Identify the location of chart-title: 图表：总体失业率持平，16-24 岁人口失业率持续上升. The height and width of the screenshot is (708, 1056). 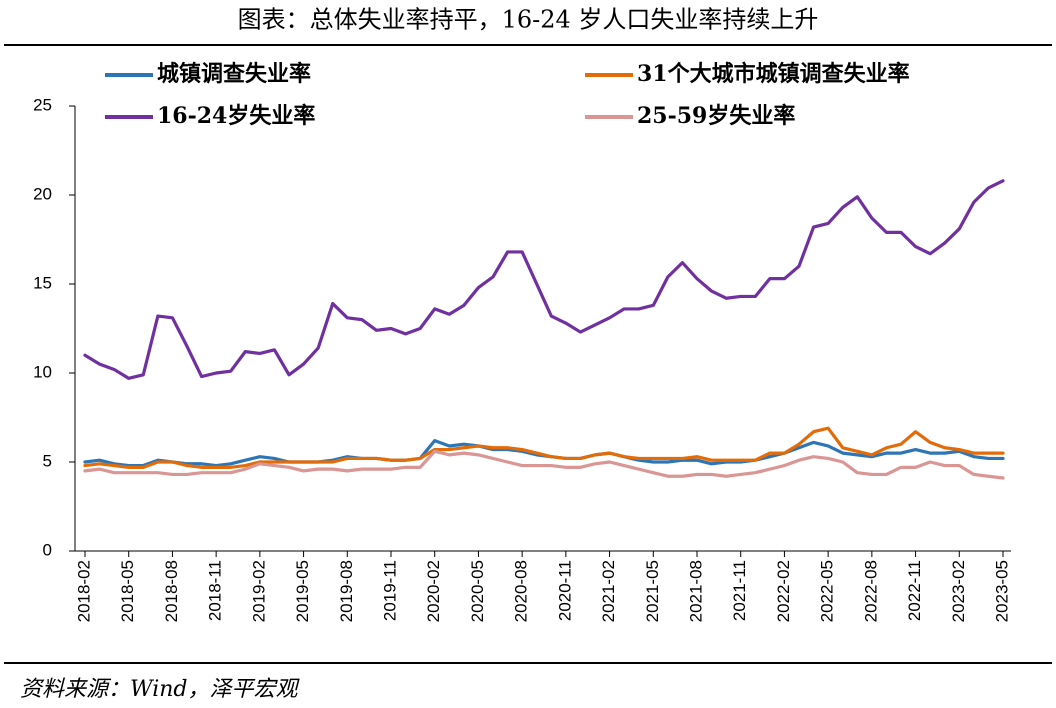
(528, 20).